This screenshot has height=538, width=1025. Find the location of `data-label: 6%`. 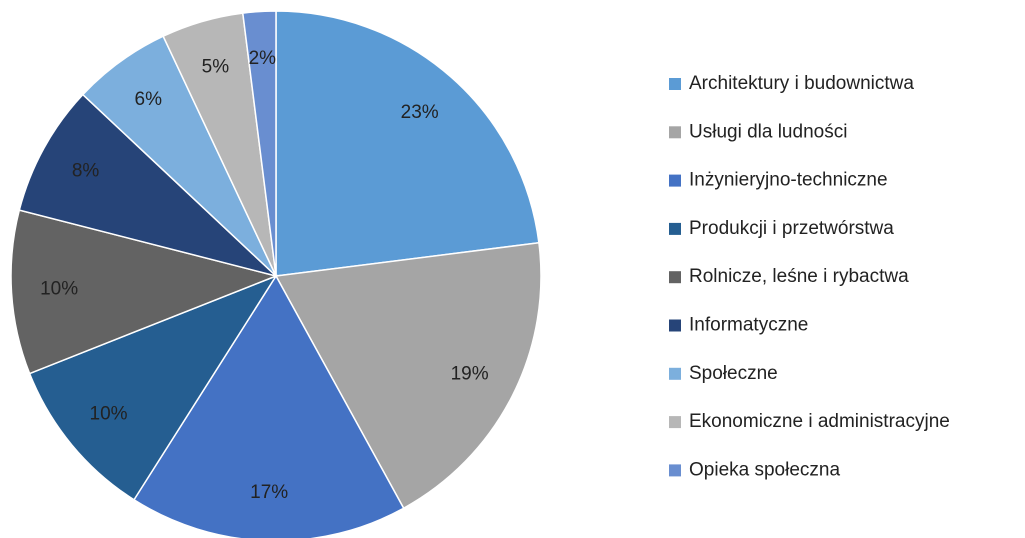

data-label: 6% is located at coordinates (149, 99).